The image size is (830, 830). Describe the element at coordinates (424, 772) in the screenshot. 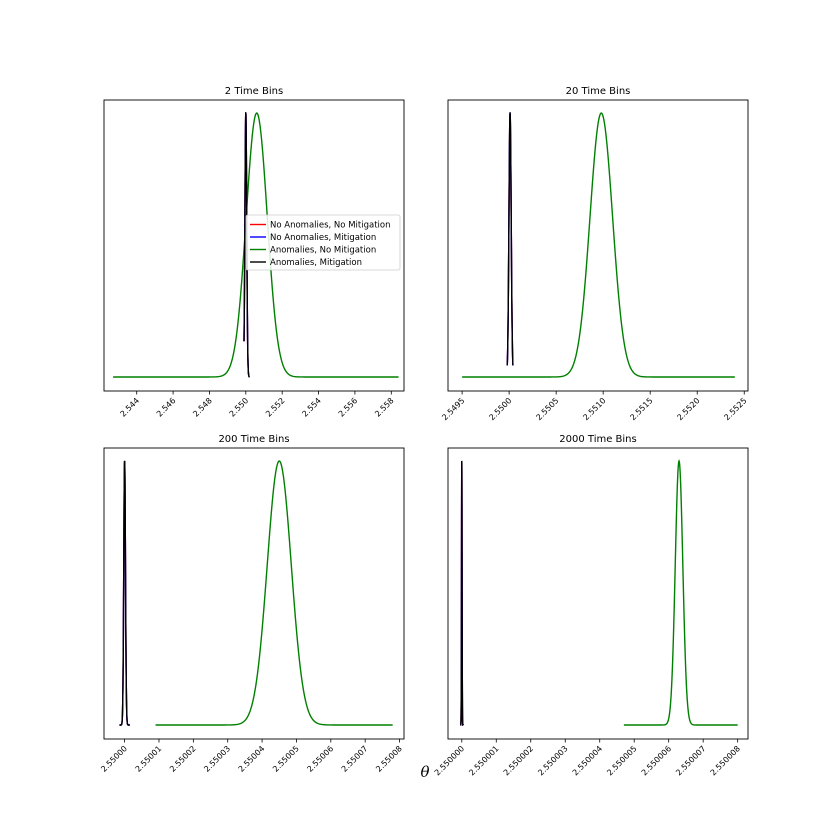

I see `x-axis-label: θ` at that location.